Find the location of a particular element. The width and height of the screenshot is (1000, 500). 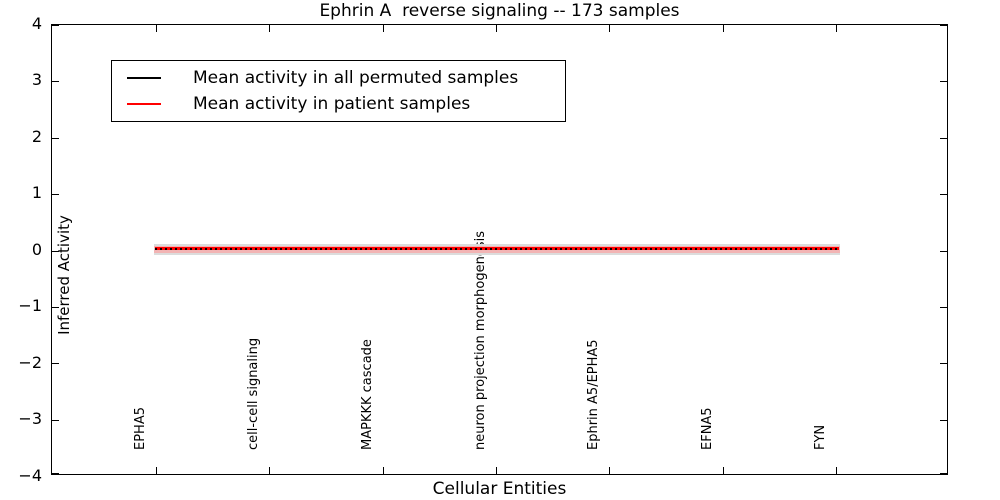

x-tick-label: Ephrin A5/EPHA5 is located at coordinates (593, 394).